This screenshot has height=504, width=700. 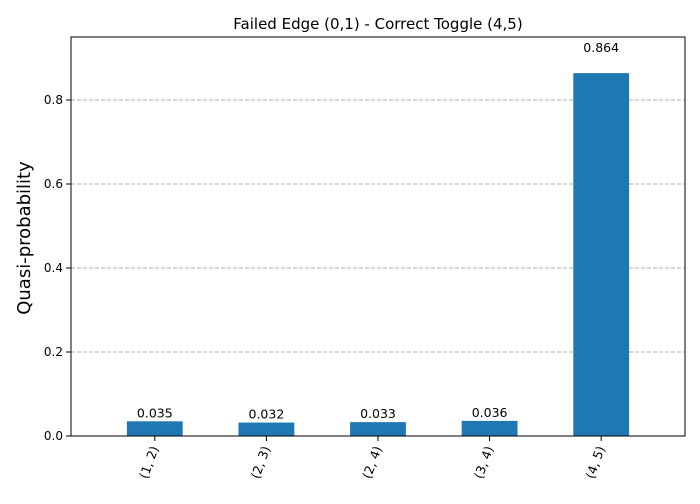 What do you see at coordinates (53, 352) in the screenshot?
I see `y-tick-label: 0.2` at bounding box center [53, 352].